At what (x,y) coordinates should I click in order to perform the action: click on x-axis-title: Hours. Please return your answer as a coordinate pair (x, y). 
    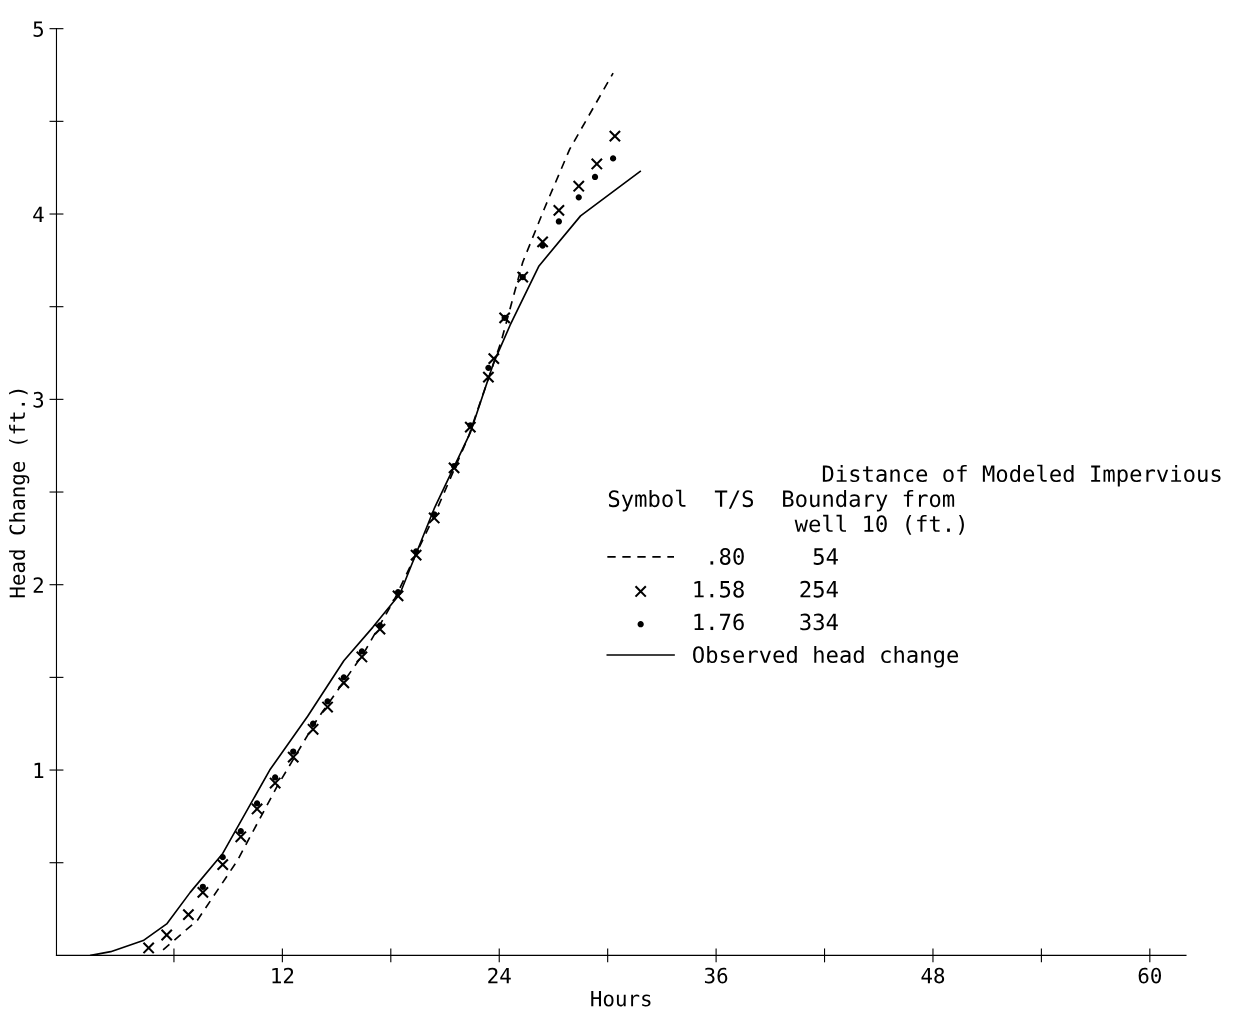
    Looking at the image, I should click on (621, 999).